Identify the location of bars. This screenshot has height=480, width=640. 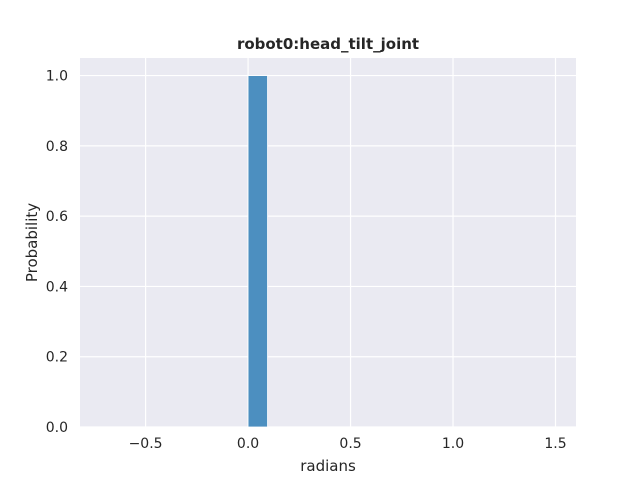
(257, 251).